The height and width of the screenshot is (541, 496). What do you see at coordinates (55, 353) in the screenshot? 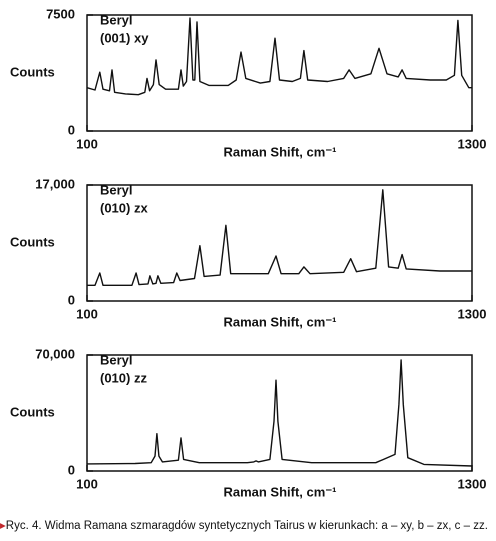
I see `y-tick-label: 70,000` at bounding box center [55, 353].